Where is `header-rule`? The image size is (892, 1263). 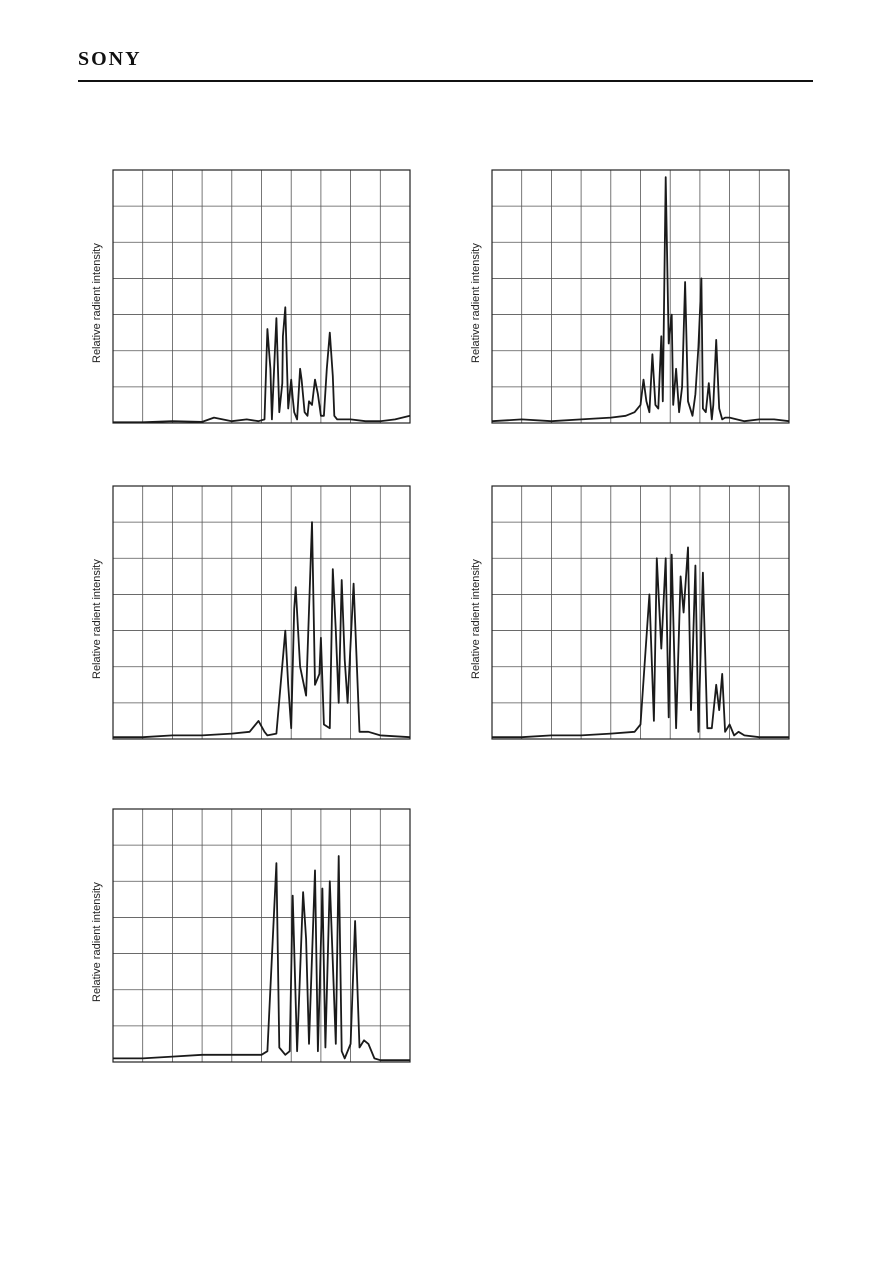 header-rule is located at coordinates (445, 81).